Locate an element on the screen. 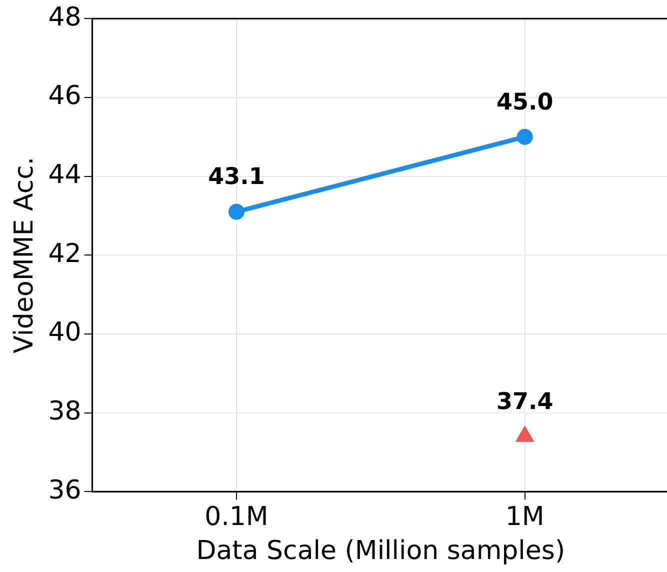  x-tick-label: 0.1M is located at coordinates (236, 517).